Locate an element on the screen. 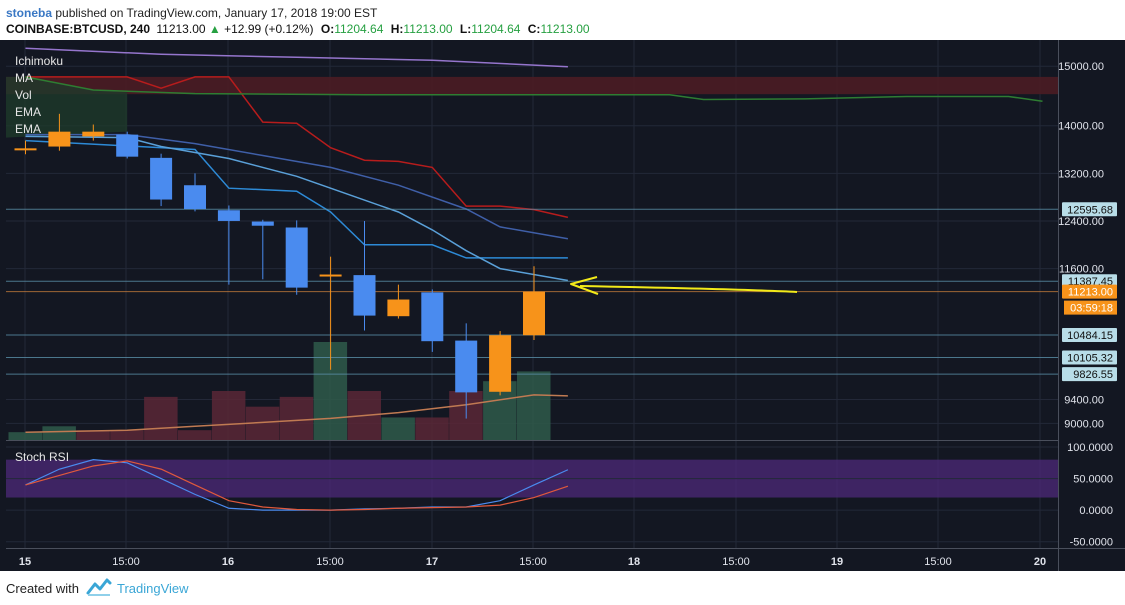  time-tick-label: 17 is located at coordinates (432, 562).